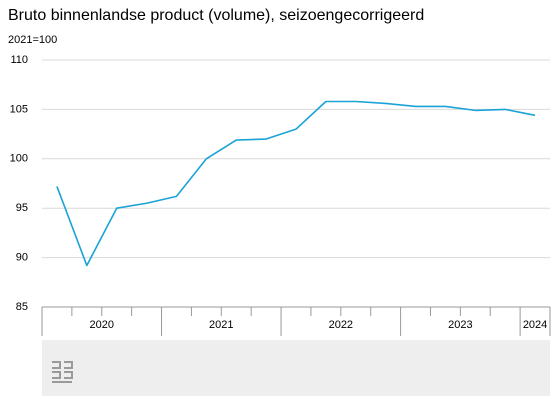  What do you see at coordinates (341, 325) in the screenshot?
I see `x-tick-label: 2022` at bounding box center [341, 325].